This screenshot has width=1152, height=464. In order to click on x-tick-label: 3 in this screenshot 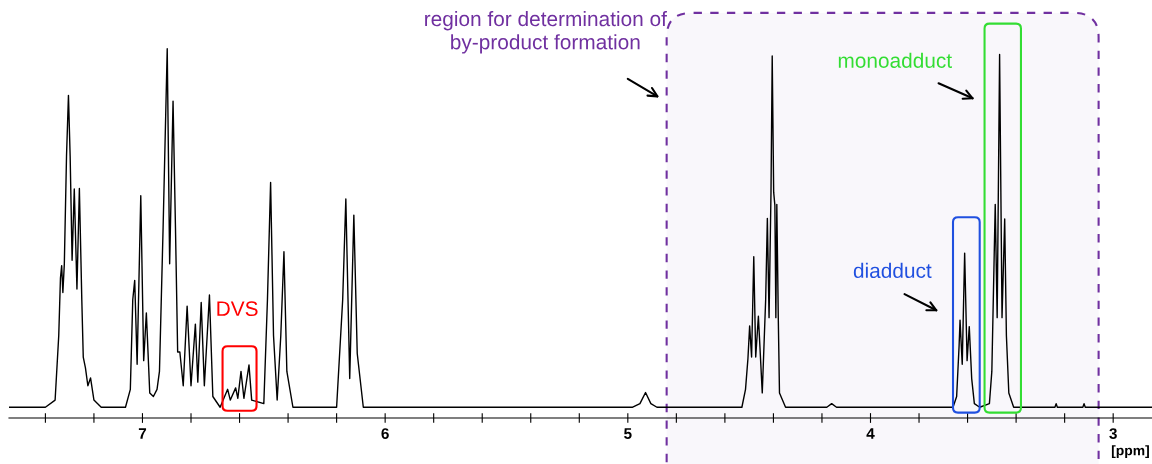, I will do `click(1113, 433)`.